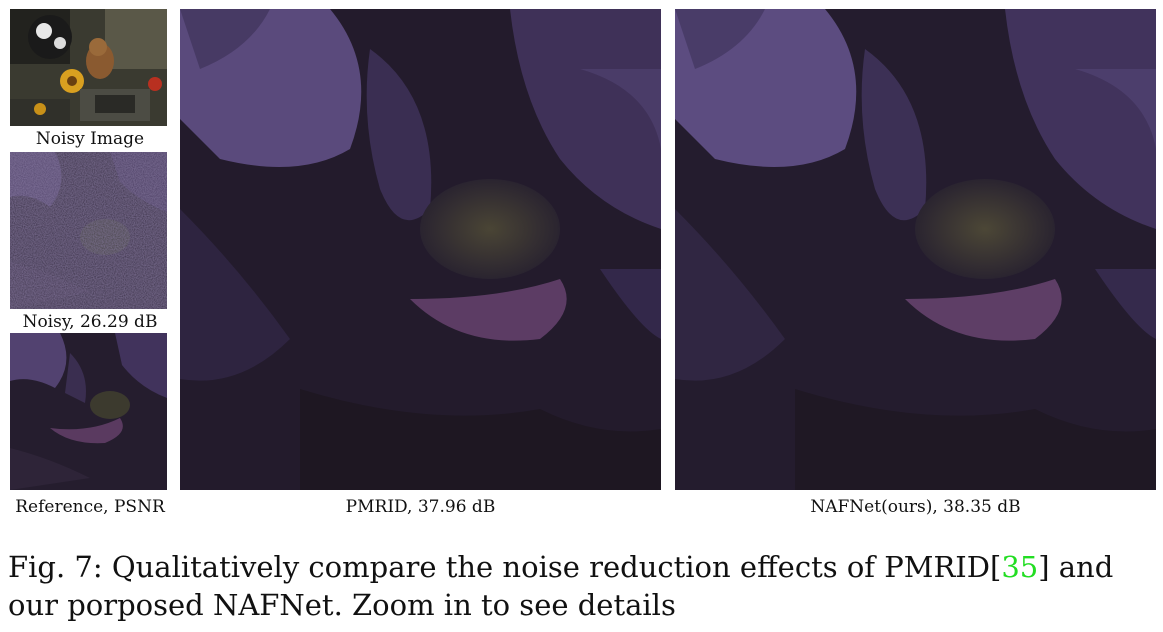  What do you see at coordinates (90, 139) in the screenshot?
I see `noisy-image-caption: Noisy Image` at bounding box center [90, 139].